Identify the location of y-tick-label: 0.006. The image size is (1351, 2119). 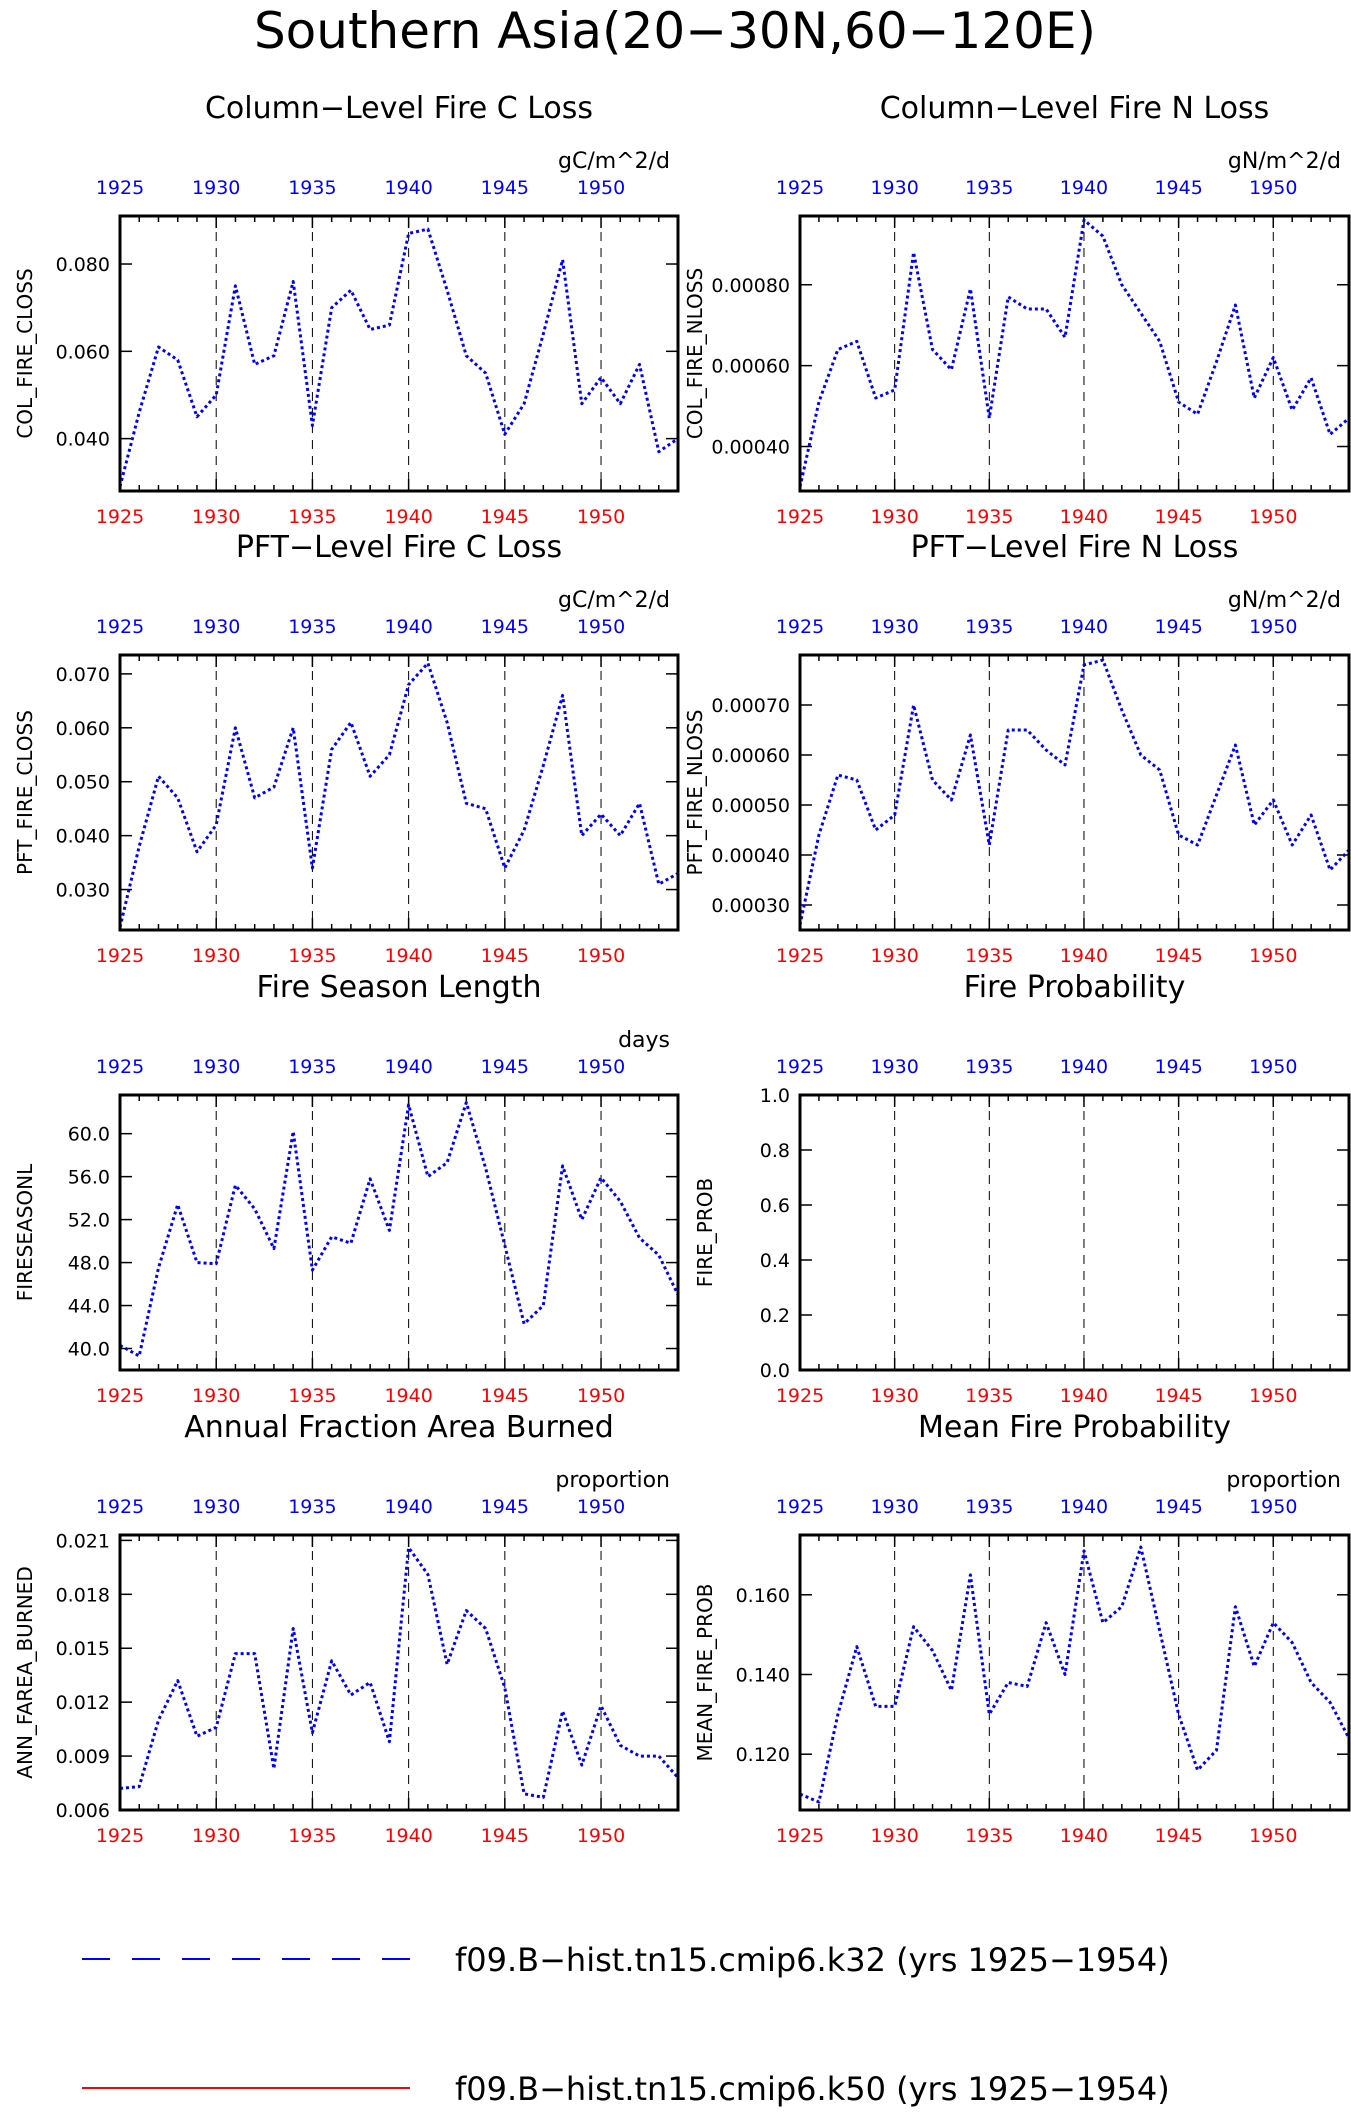
(83, 1811).